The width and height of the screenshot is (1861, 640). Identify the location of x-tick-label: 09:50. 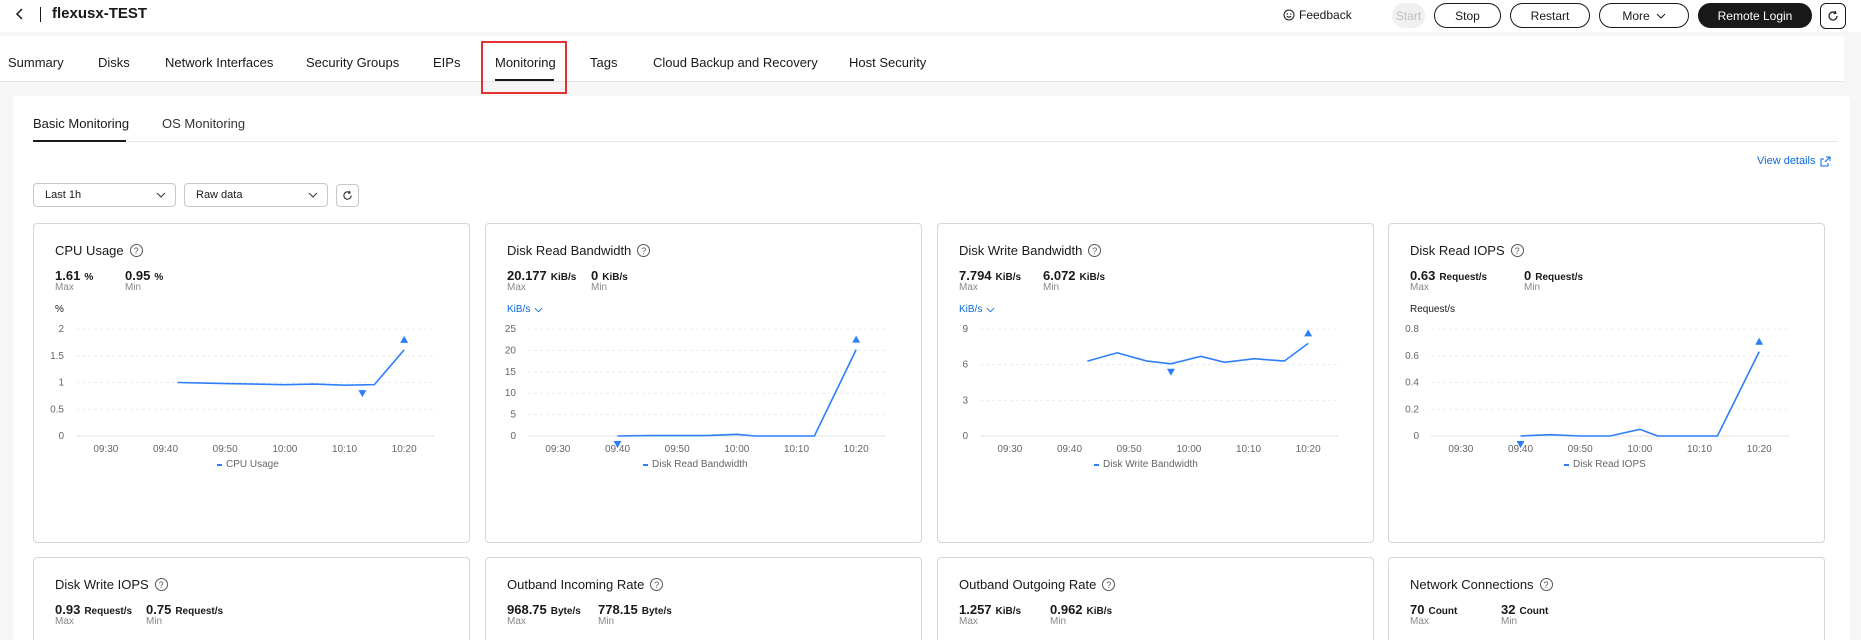
(1129, 449).